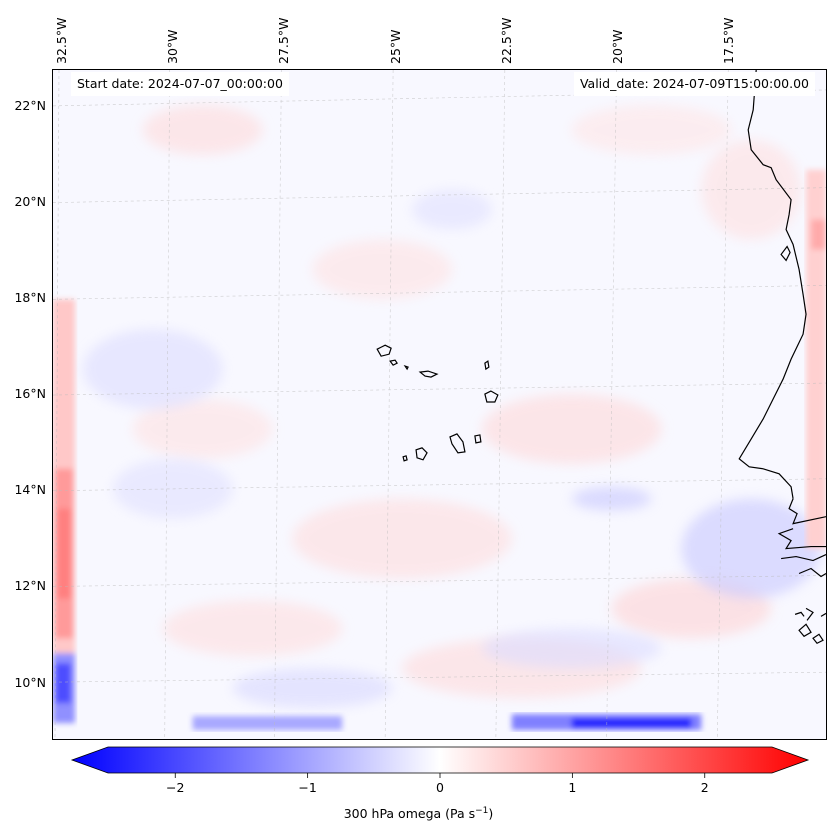 The width and height of the screenshot is (837, 839). I want to click on colorbar-tick-label: 2, so click(705, 787).